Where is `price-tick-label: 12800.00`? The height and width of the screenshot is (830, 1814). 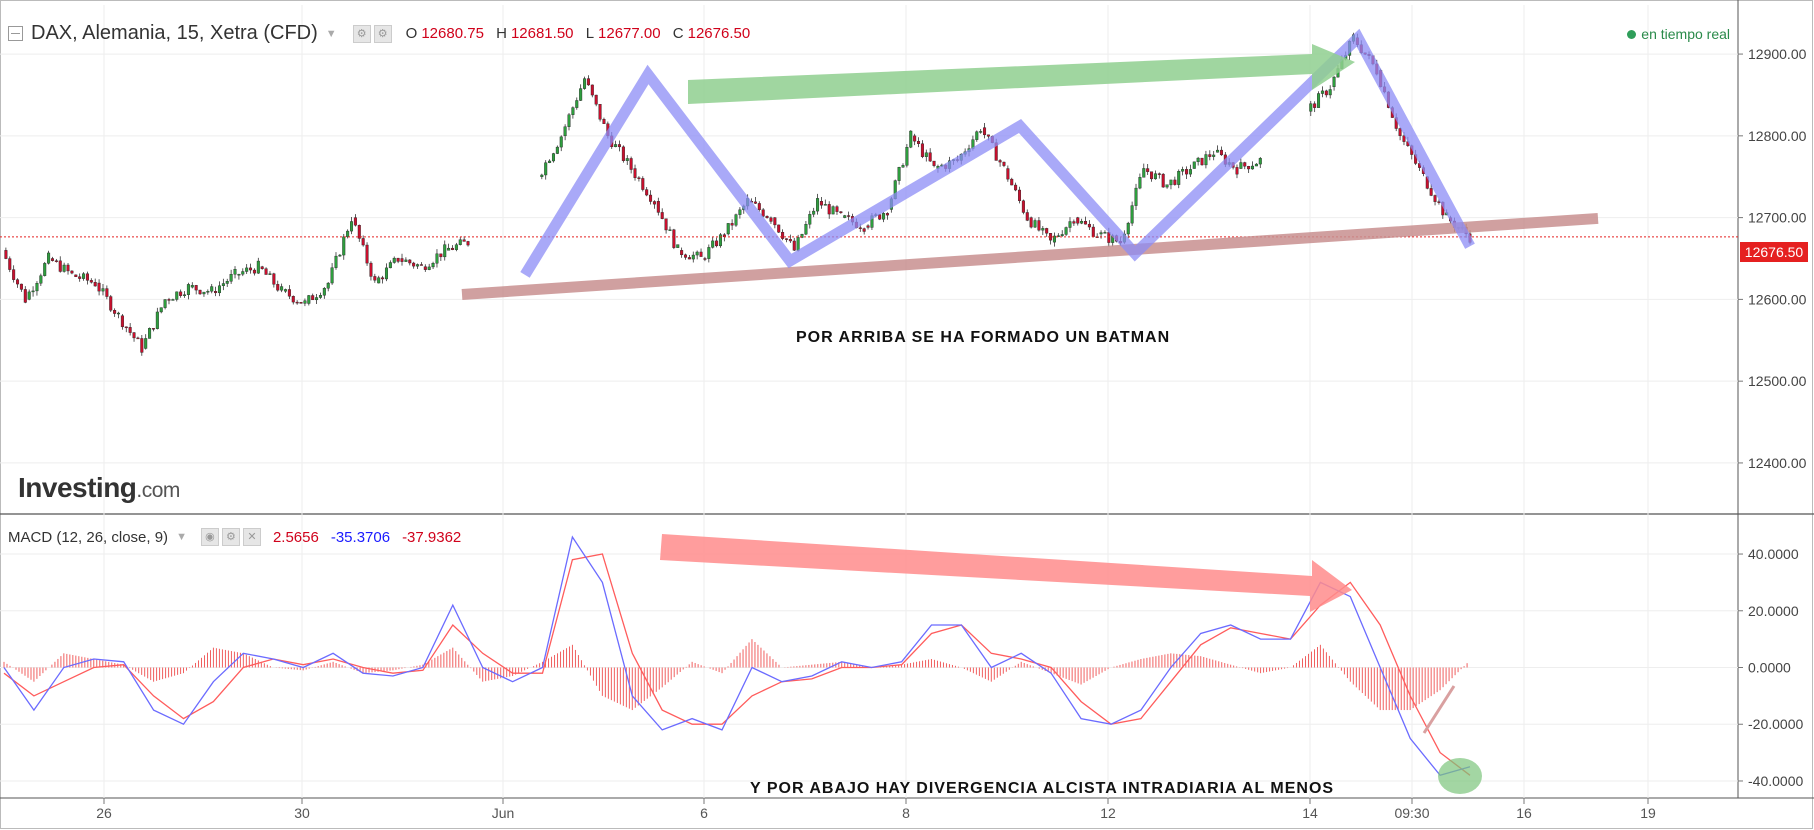 price-tick-label: 12800.00 is located at coordinates (1777, 136).